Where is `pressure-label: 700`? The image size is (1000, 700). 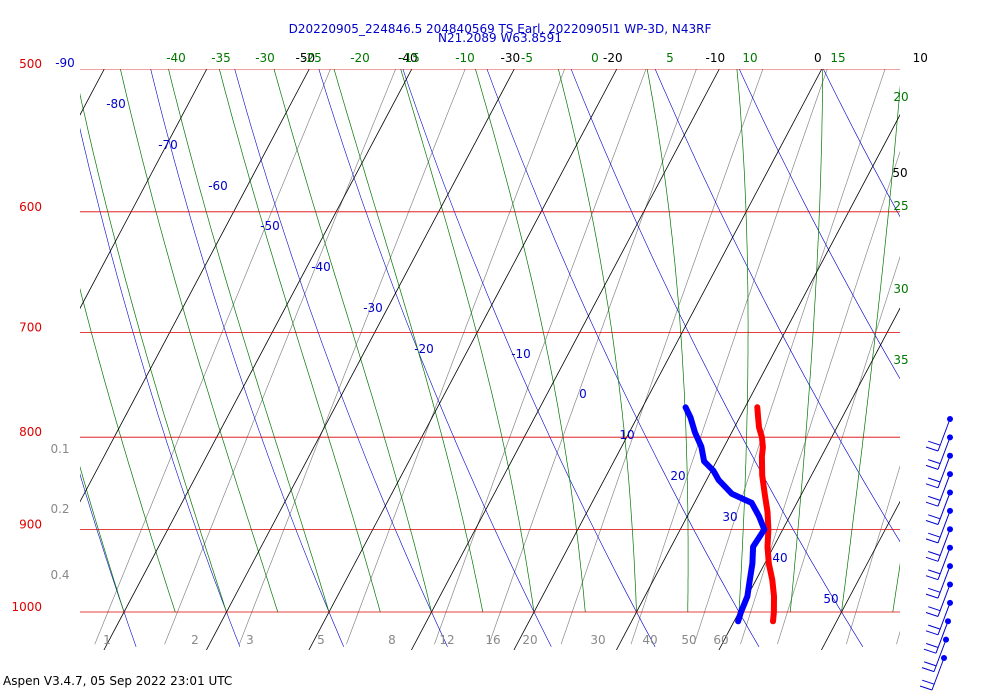 pressure-label: 700 is located at coordinates (30, 328).